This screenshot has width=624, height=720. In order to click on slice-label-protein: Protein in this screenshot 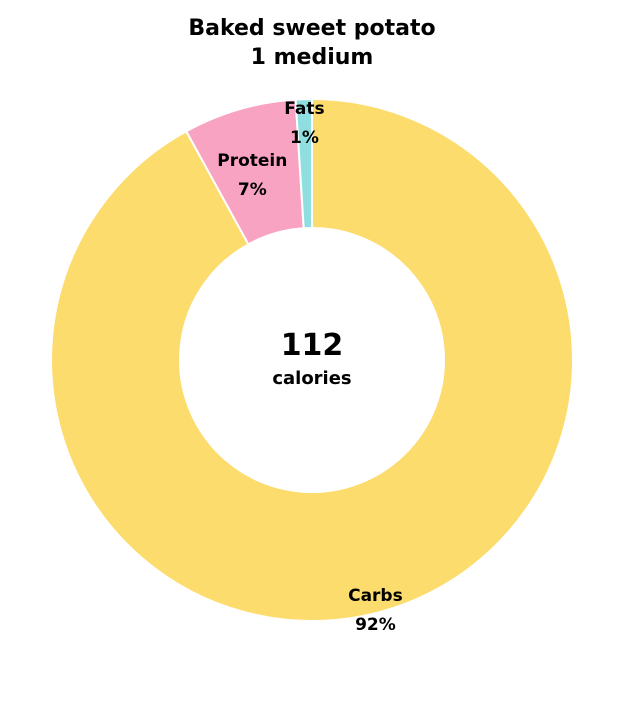, I will do `click(252, 161)`.